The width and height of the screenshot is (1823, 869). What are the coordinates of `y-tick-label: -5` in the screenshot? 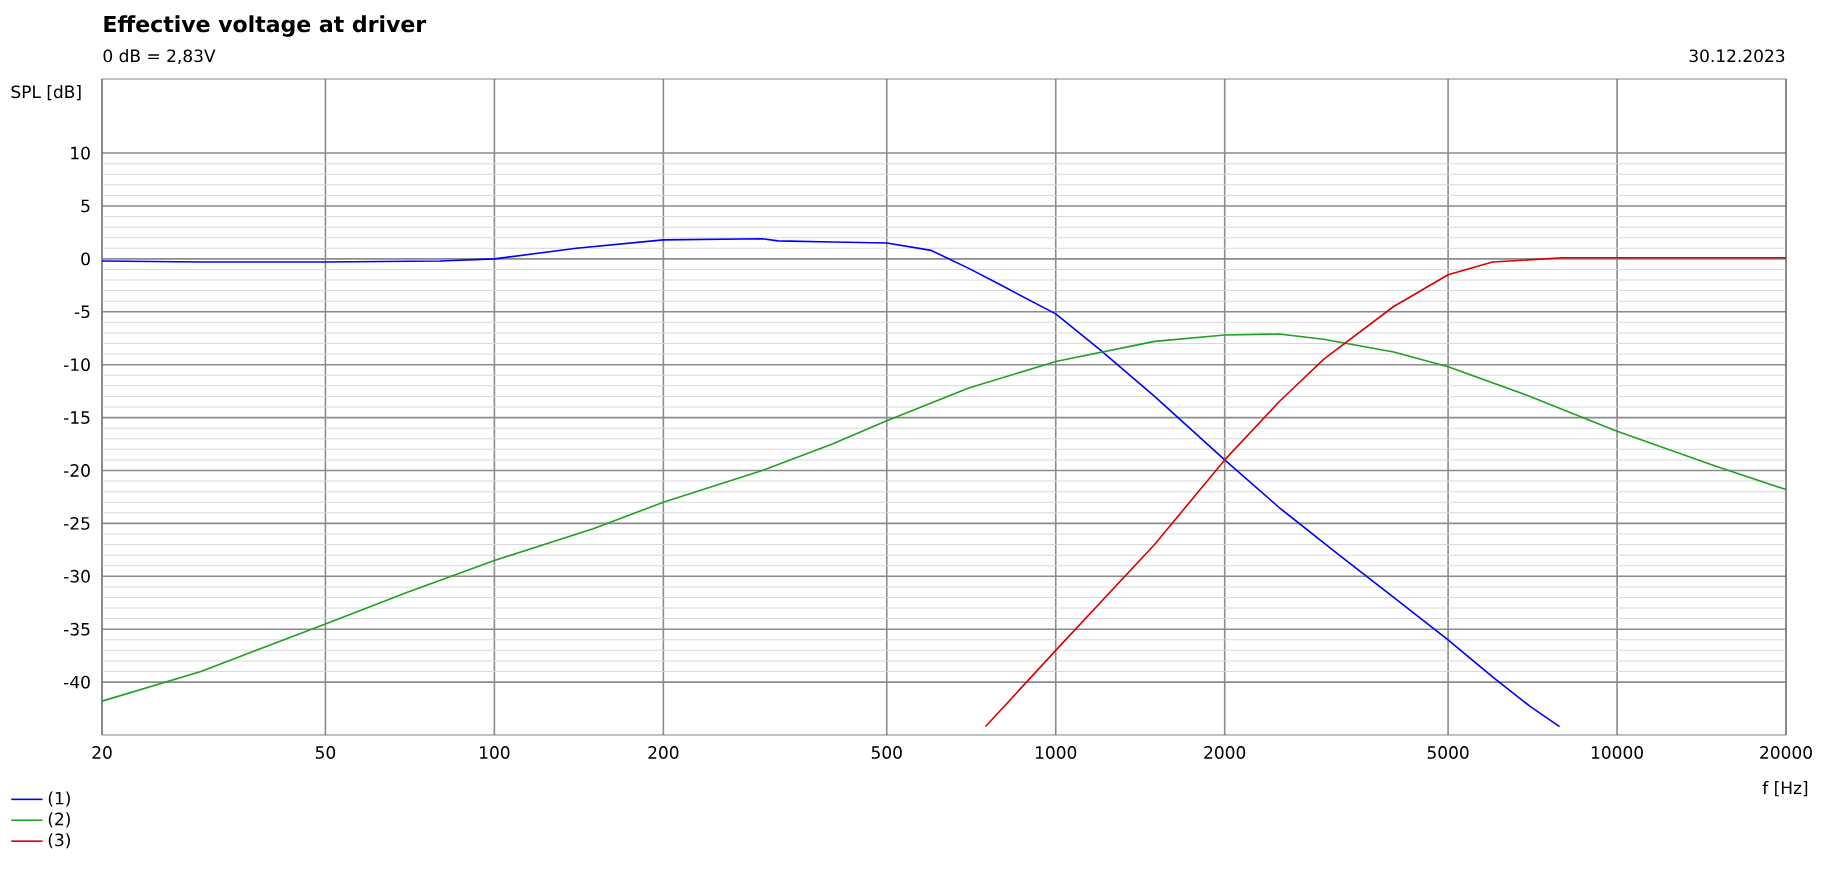 It's located at (82, 312).